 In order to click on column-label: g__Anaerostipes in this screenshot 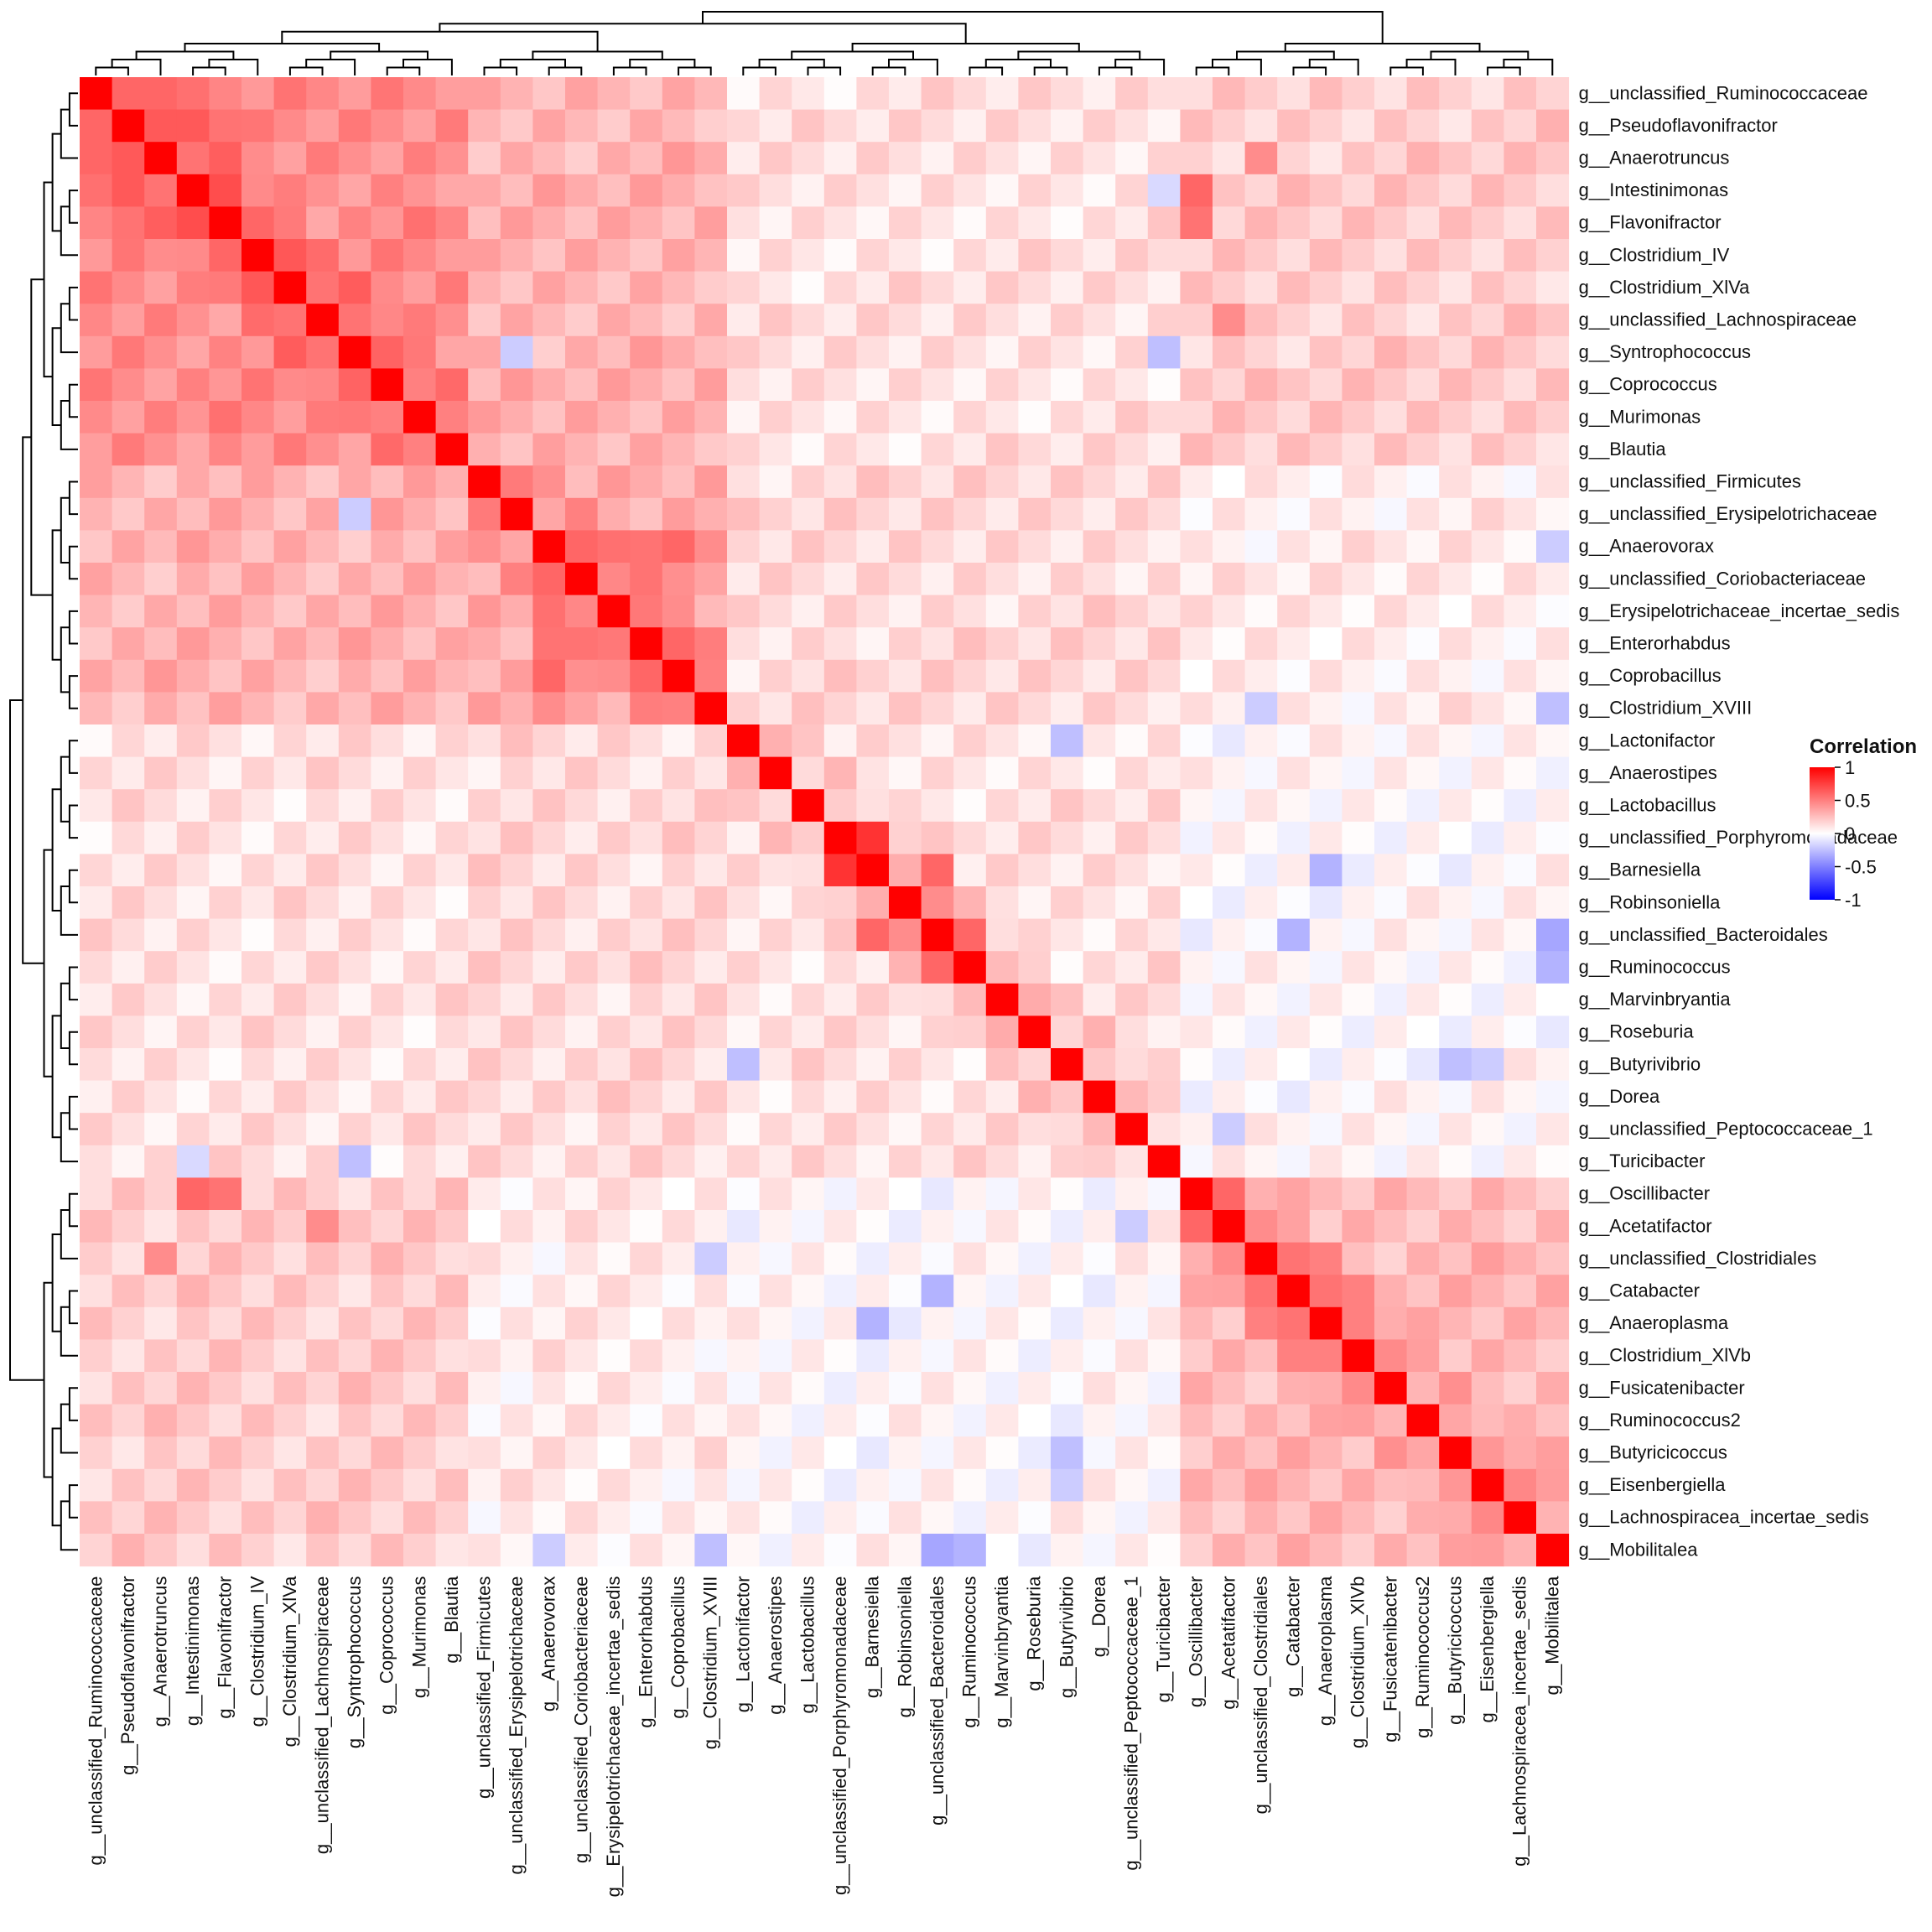, I will do `click(775, 1645)`.